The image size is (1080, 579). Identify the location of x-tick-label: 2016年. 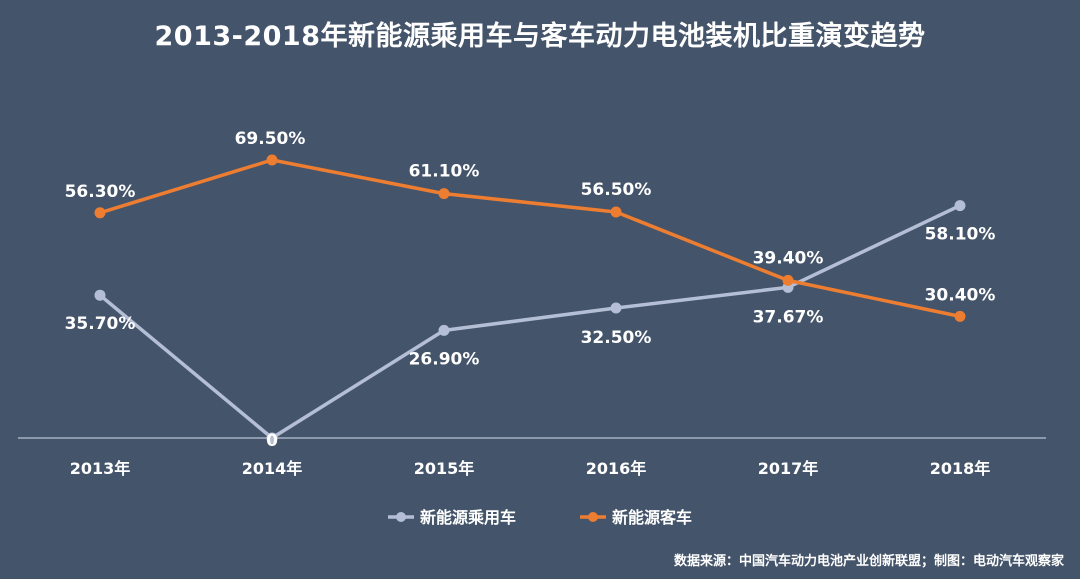
(616, 468).